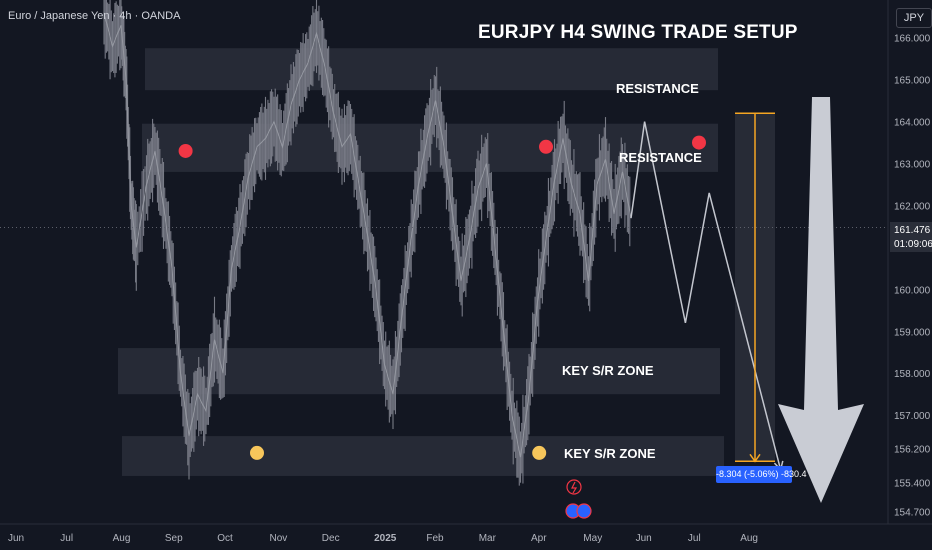 The width and height of the screenshot is (932, 550). What do you see at coordinates (94, 16) in the screenshot?
I see `symbol-header: Euro / Japanese Yen · 4h · OANDA` at bounding box center [94, 16].